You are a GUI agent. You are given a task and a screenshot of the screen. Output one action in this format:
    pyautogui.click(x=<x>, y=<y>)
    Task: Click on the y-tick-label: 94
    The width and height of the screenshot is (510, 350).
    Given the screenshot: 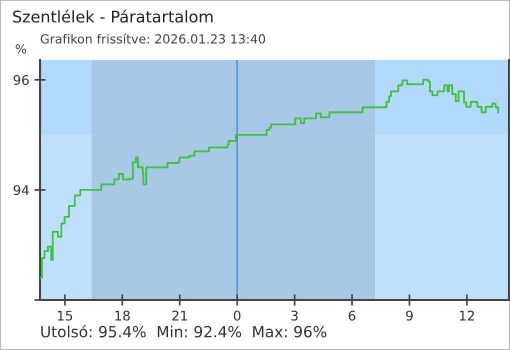 What is the action you would take?
    pyautogui.click(x=21, y=190)
    